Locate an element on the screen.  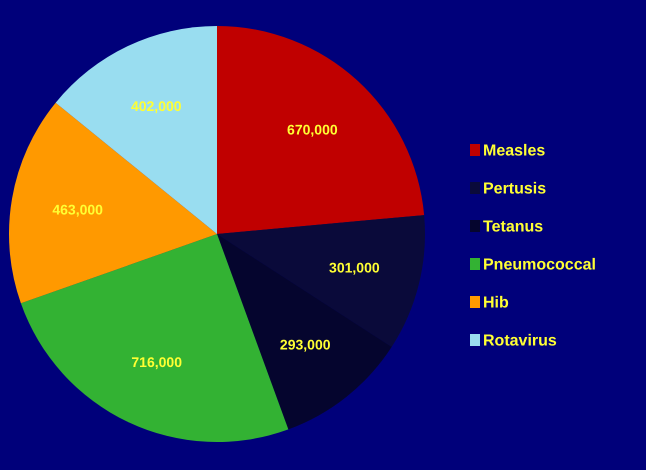
data-label: 463,000 is located at coordinates (78, 210).